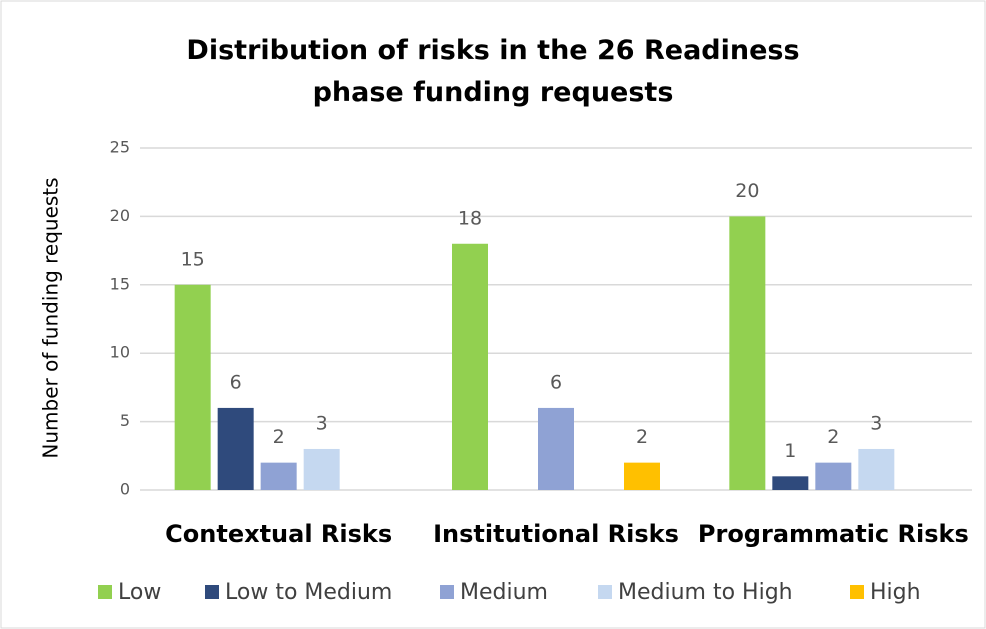  What do you see at coordinates (790, 451) in the screenshot?
I see `data-label: 1` at bounding box center [790, 451].